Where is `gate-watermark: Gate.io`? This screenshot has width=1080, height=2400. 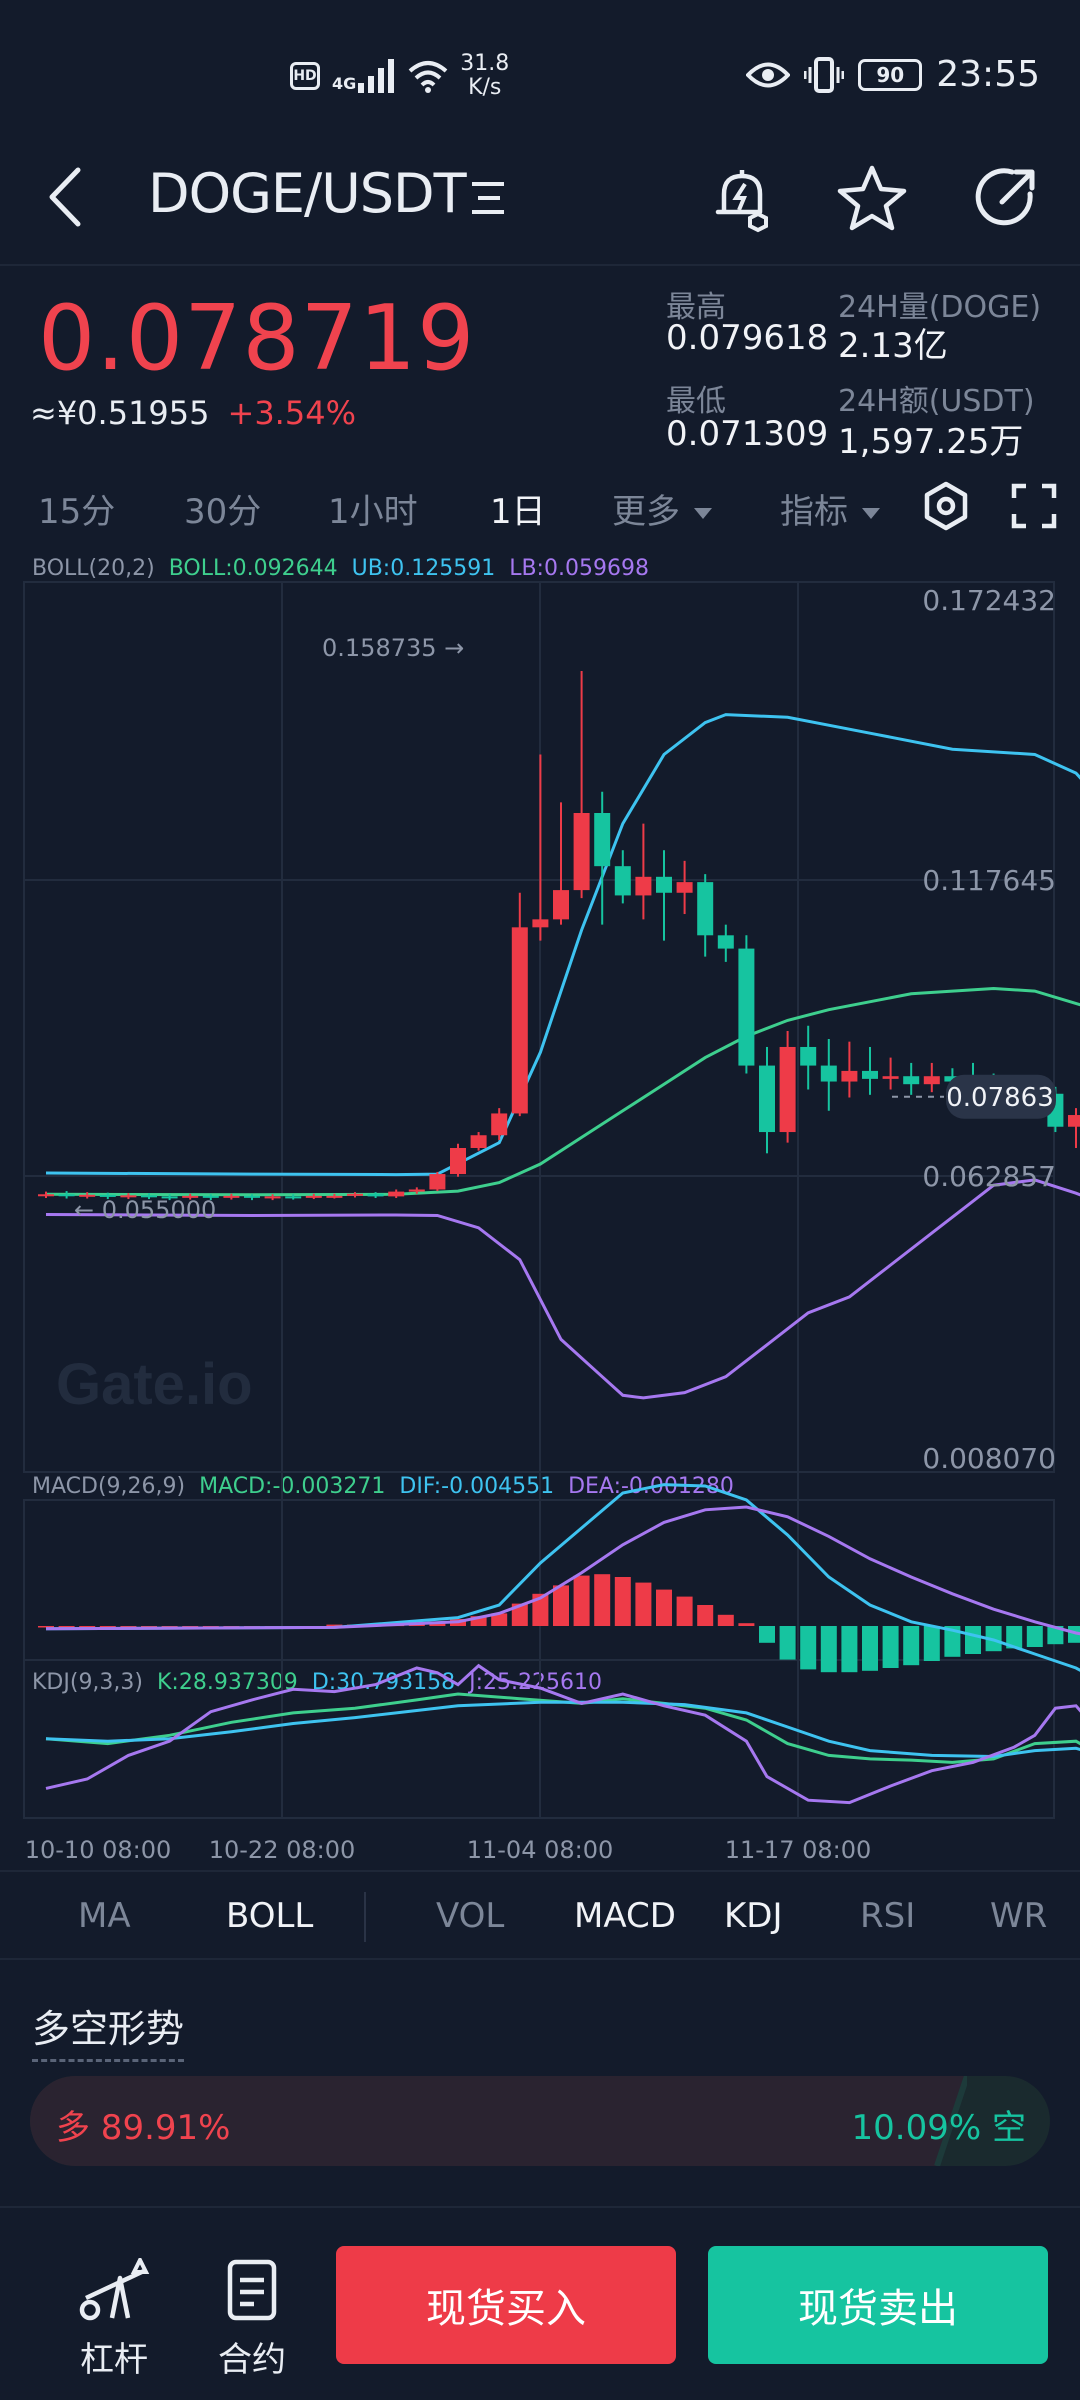
gate-watermark: Gate.io is located at coordinates (154, 1384).